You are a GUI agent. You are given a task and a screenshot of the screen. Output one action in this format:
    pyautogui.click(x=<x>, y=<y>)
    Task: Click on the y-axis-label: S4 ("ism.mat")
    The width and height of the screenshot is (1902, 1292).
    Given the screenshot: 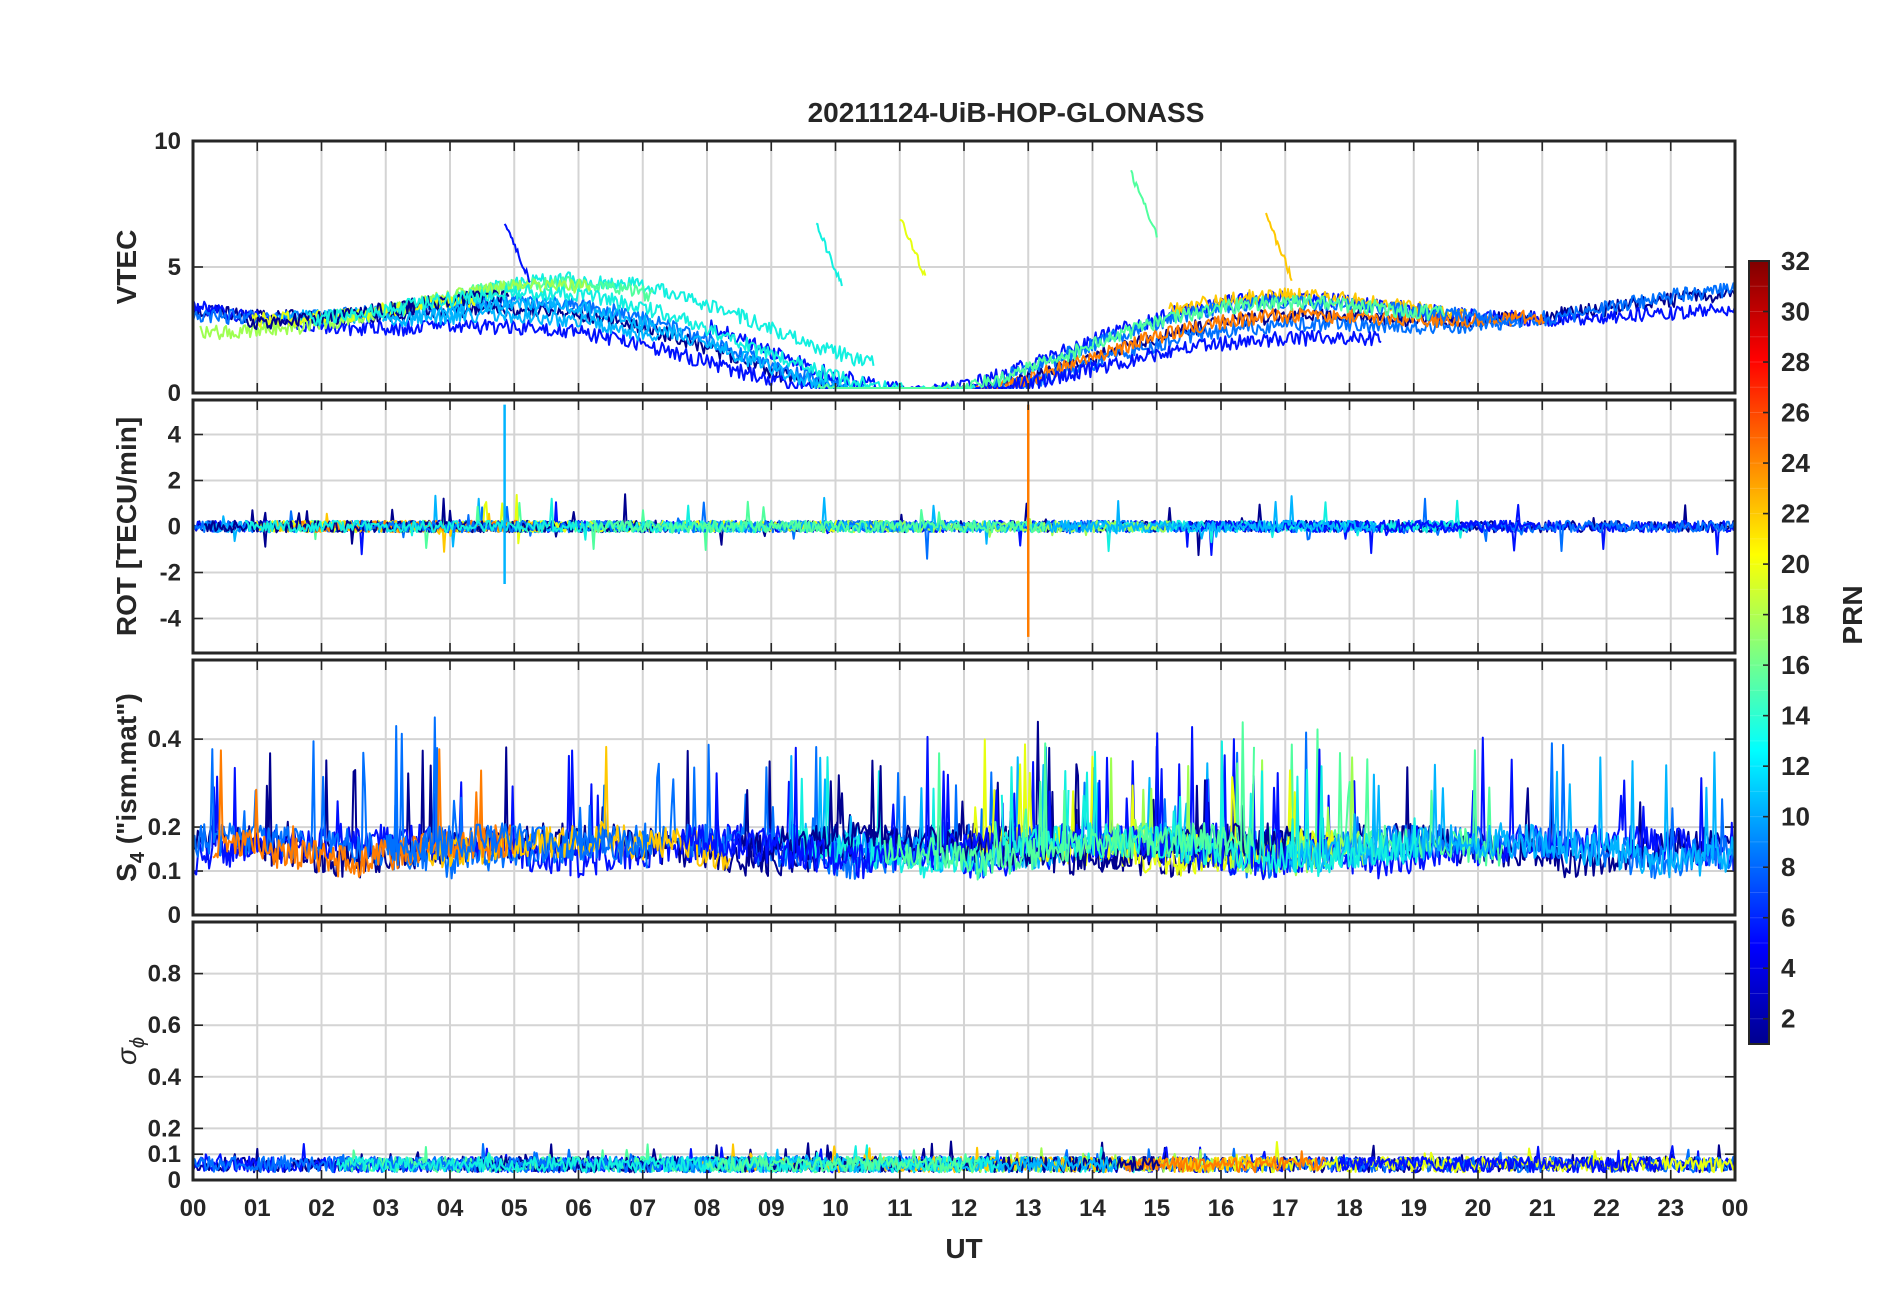 What is the action you would take?
    pyautogui.click(x=130, y=787)
    